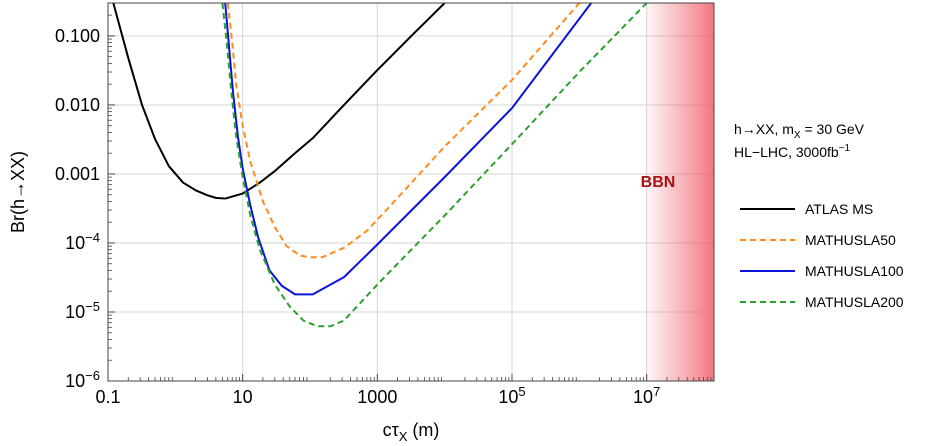  Describe the element at coordinates (658, 182) in the screenshot. I see `bbn-label: BBN` at that location.